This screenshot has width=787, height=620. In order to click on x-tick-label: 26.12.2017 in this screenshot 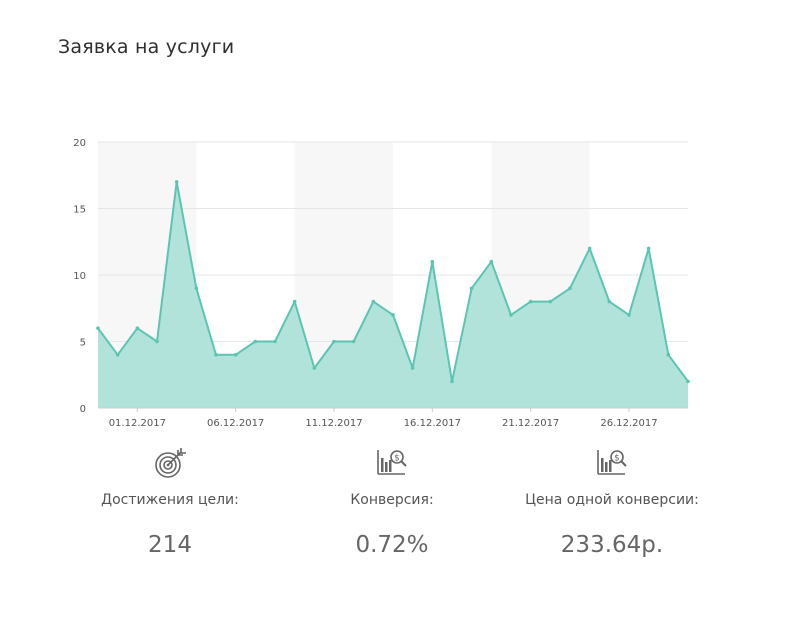, I will do `click(628, 423)`.